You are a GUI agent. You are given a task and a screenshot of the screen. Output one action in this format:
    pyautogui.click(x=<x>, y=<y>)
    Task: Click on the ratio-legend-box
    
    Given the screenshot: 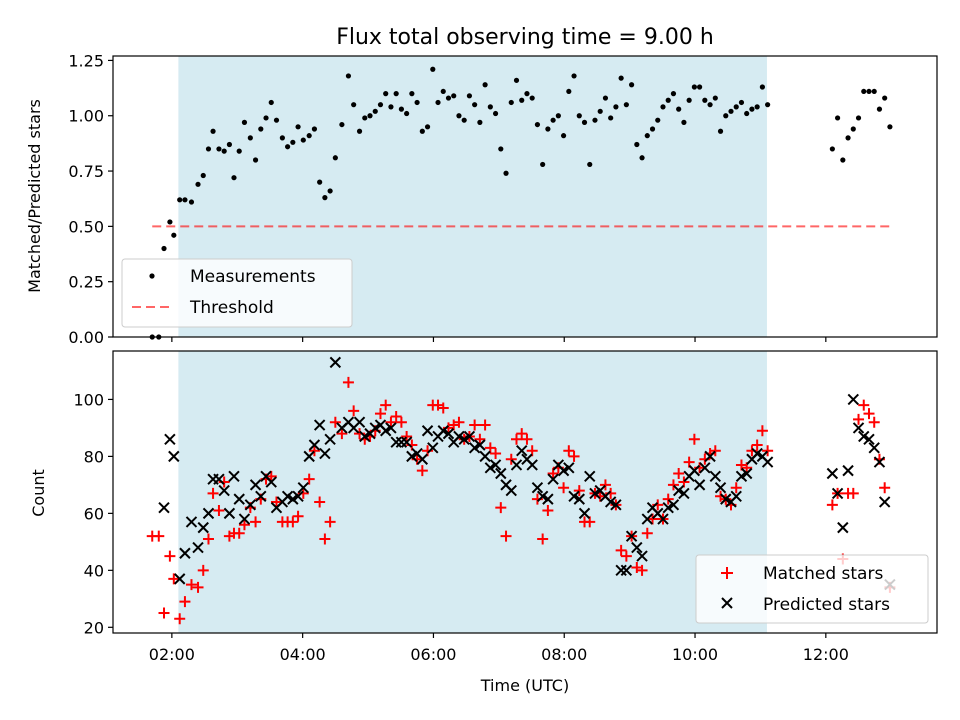 What is the action you would take?
    pyautogui.click(x=237, y=293)
    